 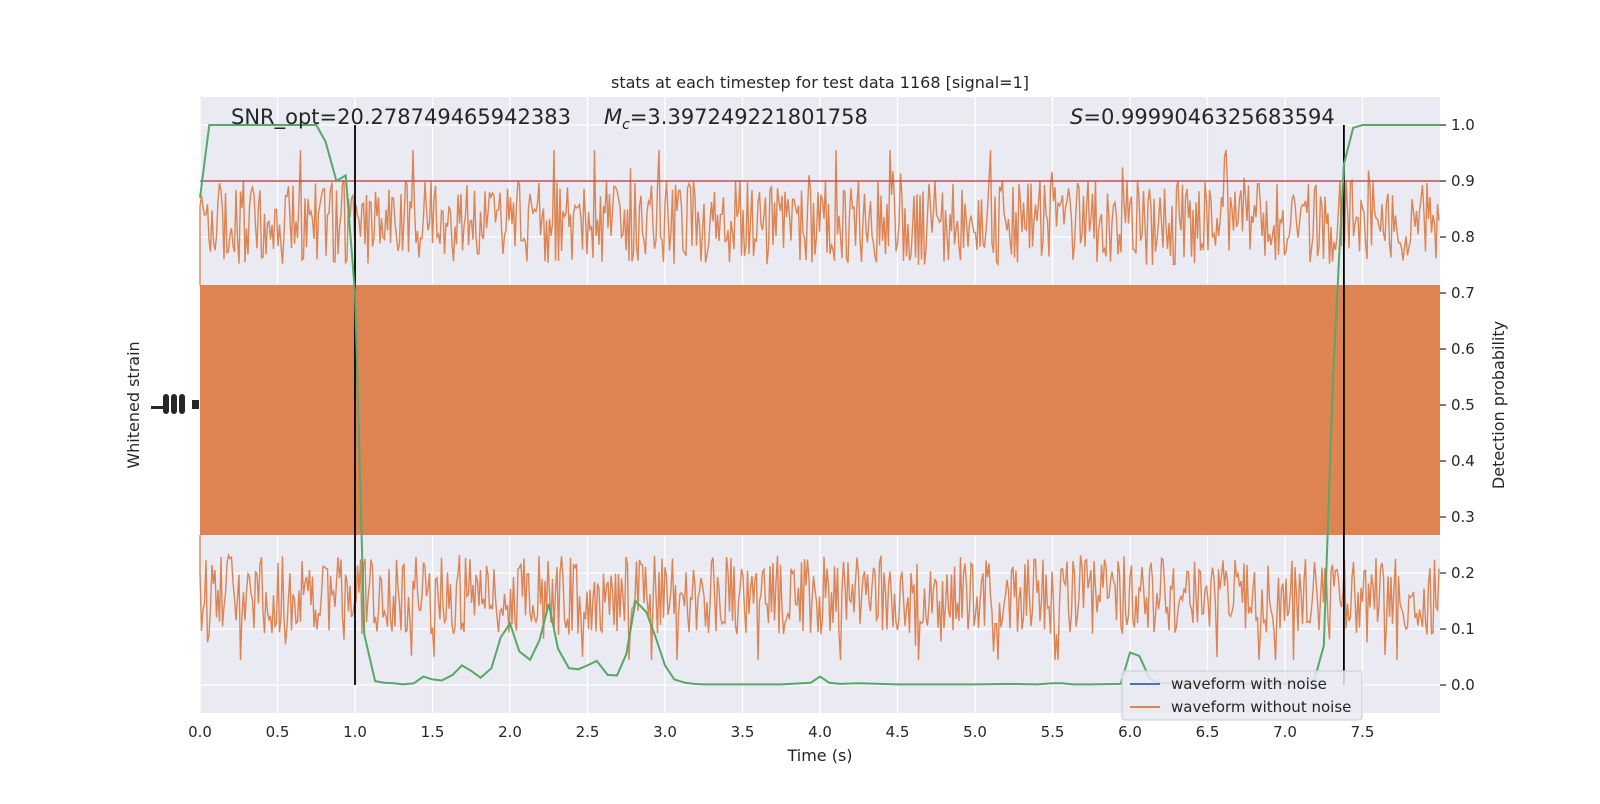 I want to click on legend-box, so click(x=1242, y=695).